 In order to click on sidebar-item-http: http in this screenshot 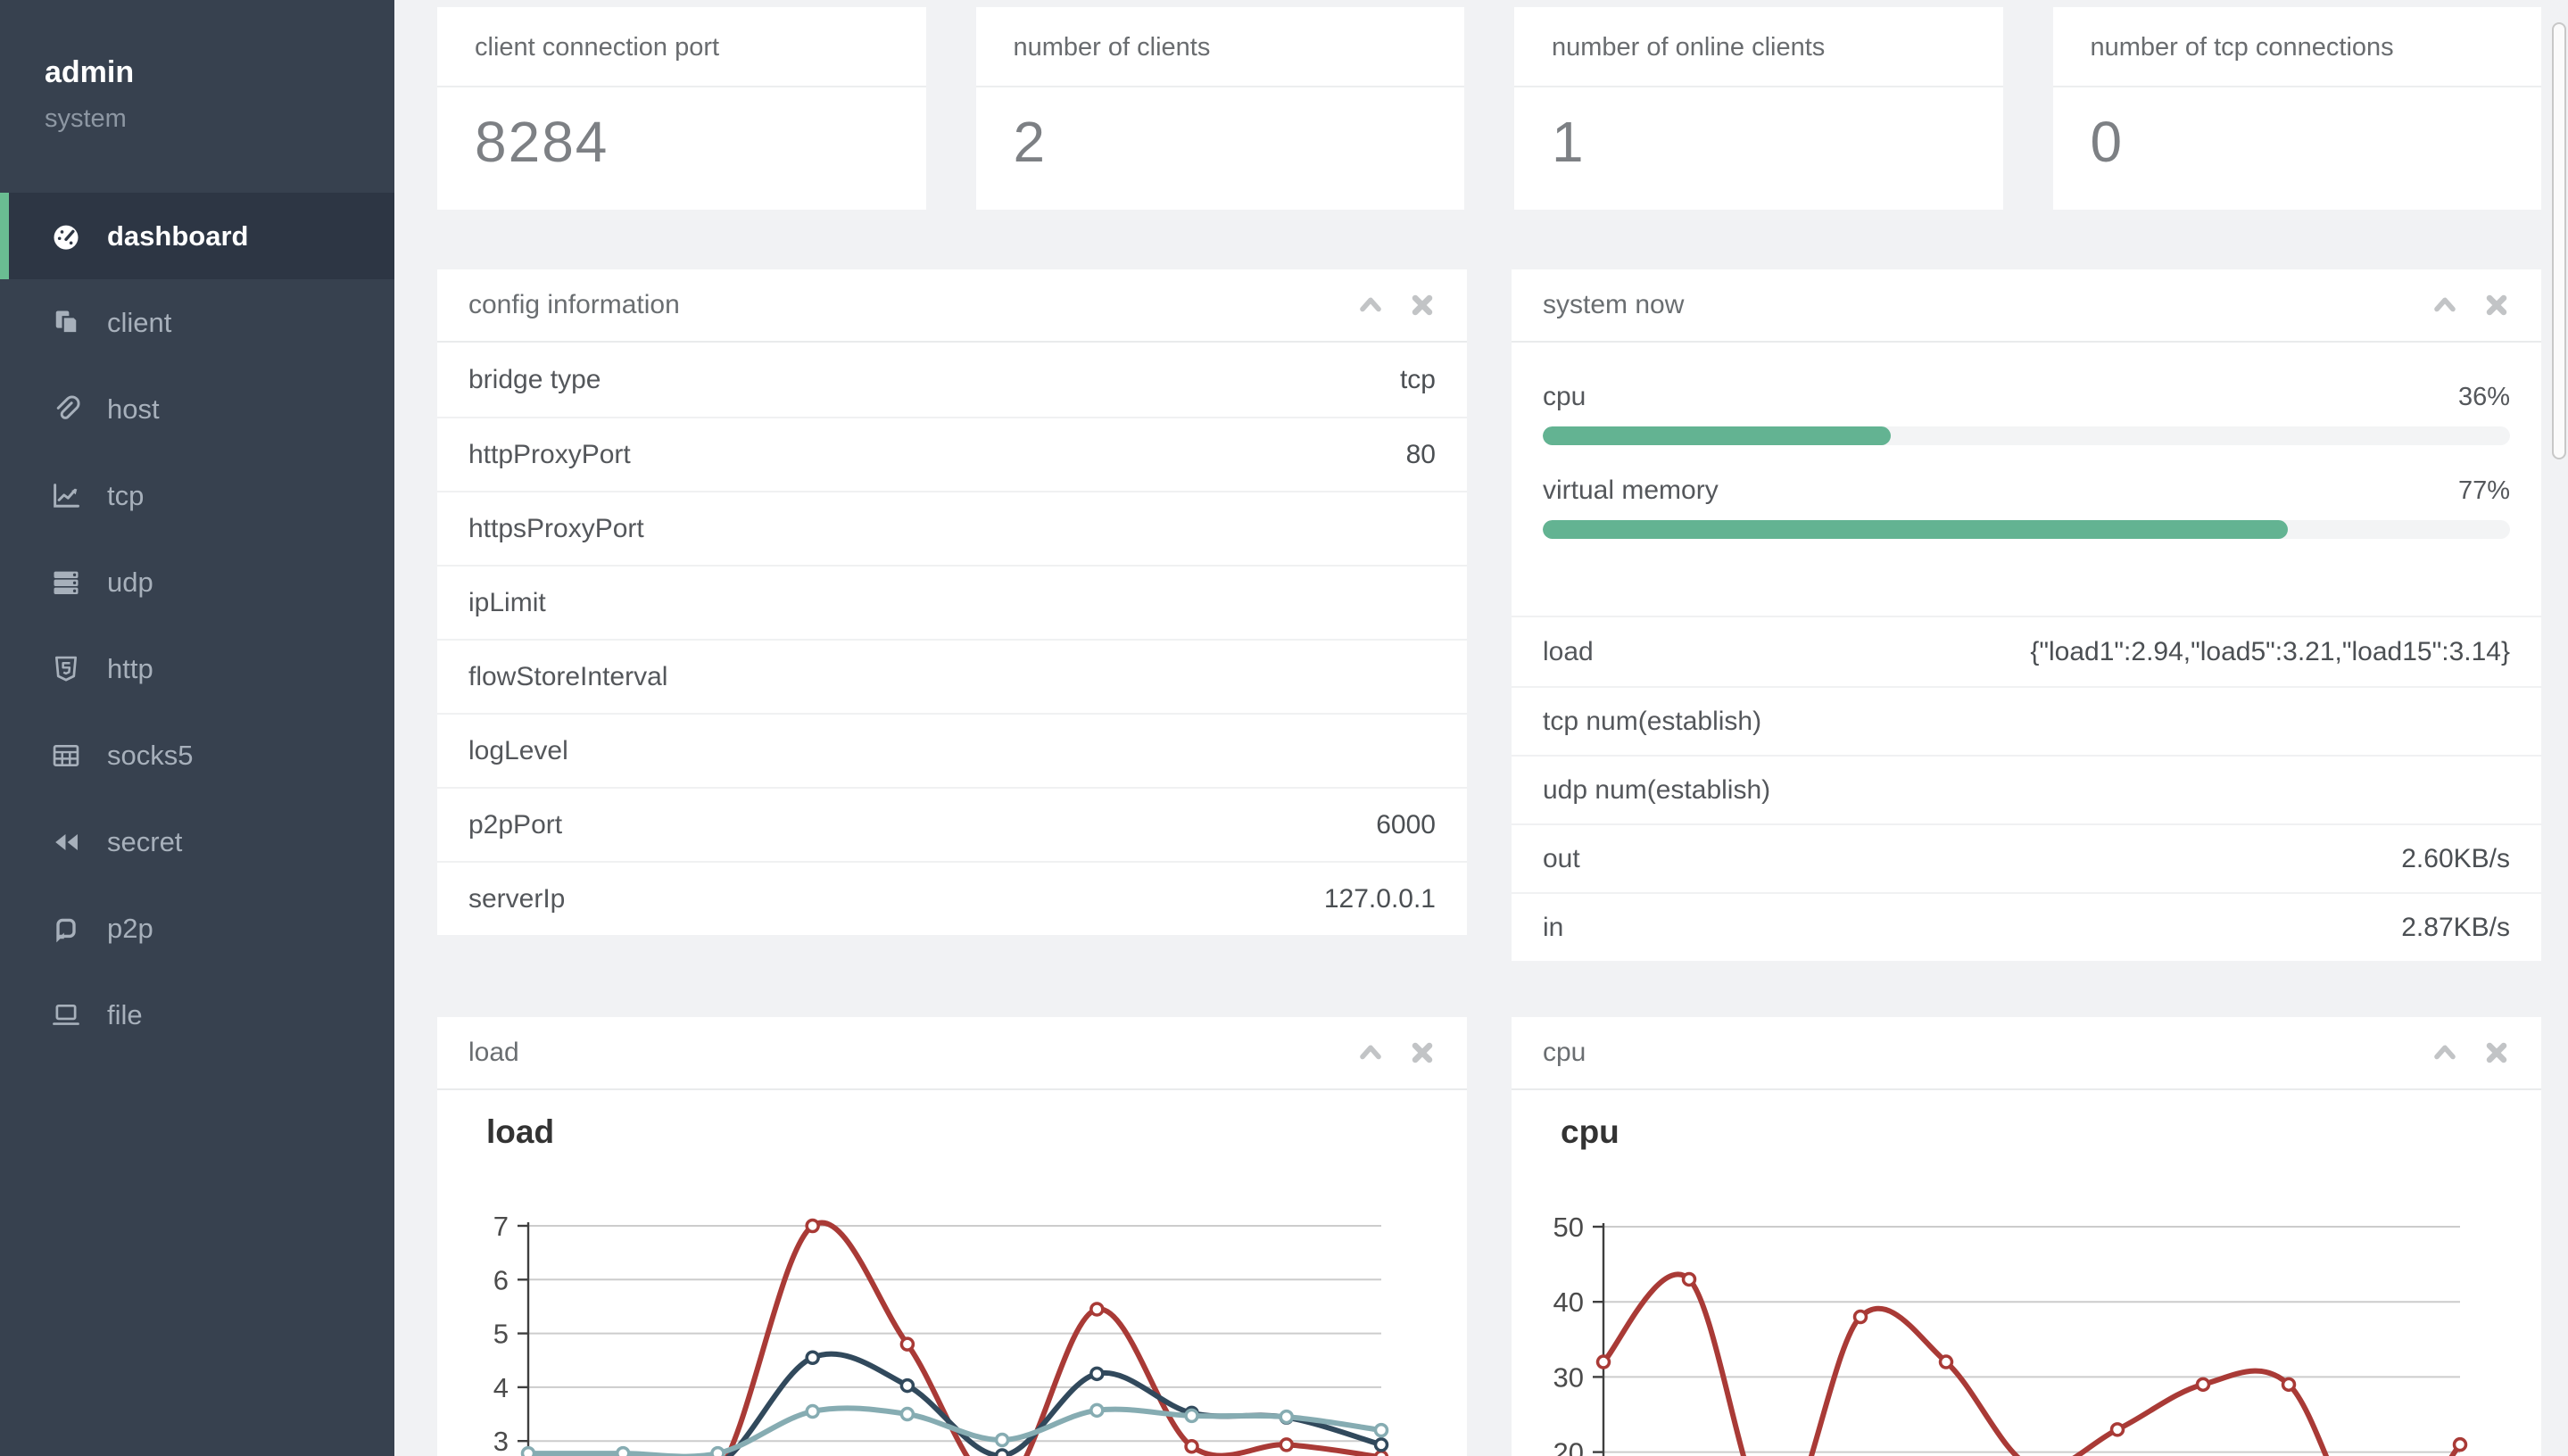, I will do `click(197, 668)`.